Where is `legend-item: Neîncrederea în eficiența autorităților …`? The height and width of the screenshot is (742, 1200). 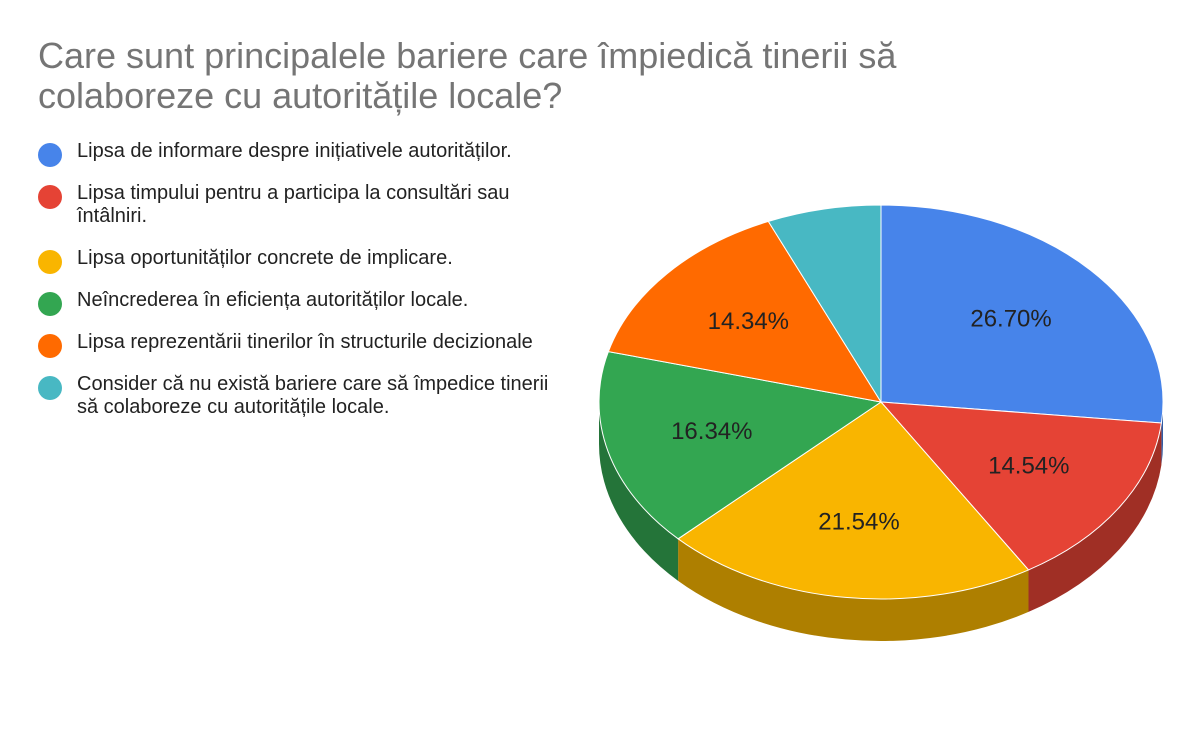 legend-item: Neîncrederea în eficiența autorităților … is located at coordinates (303, 302).